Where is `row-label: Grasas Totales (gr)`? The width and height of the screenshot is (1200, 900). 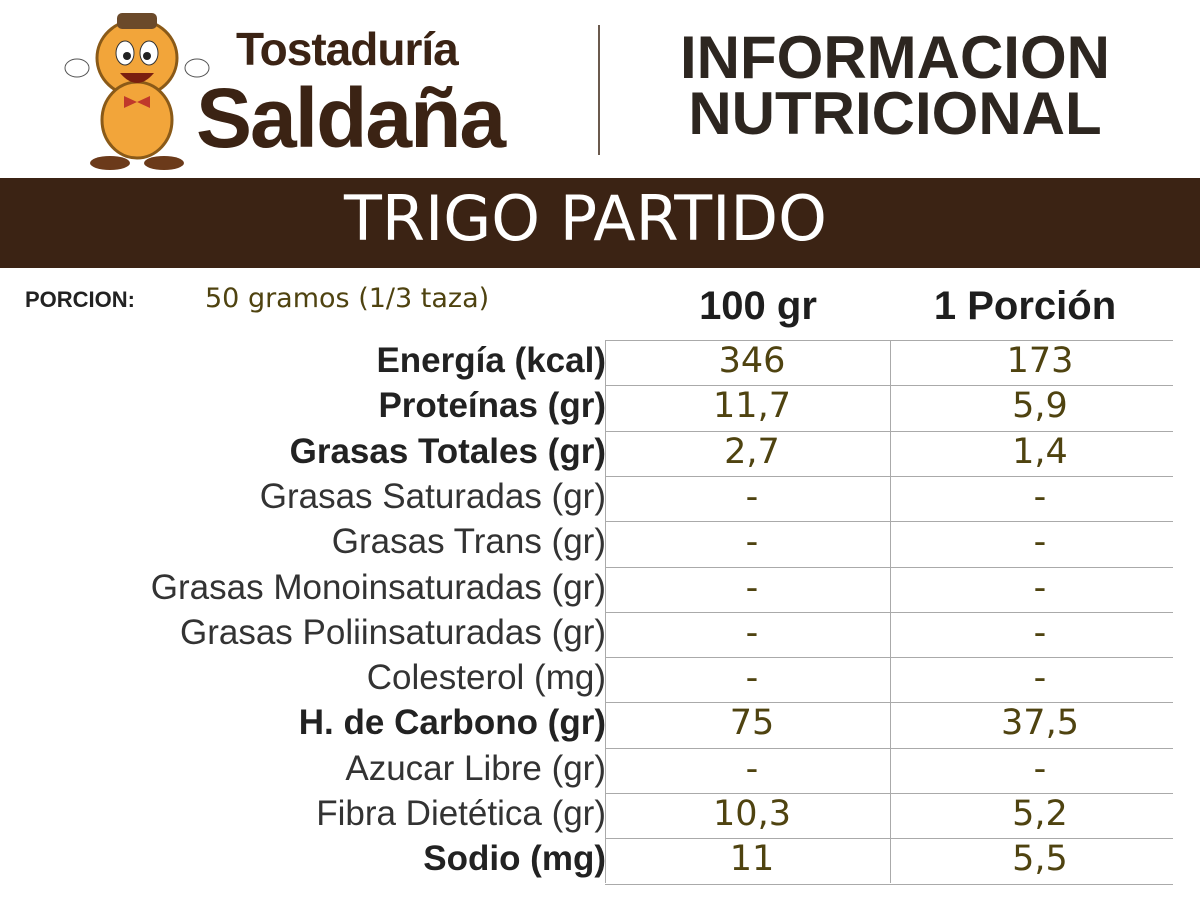 row-label: Grasas Totales (gr) is located at coordinates (447, 451).